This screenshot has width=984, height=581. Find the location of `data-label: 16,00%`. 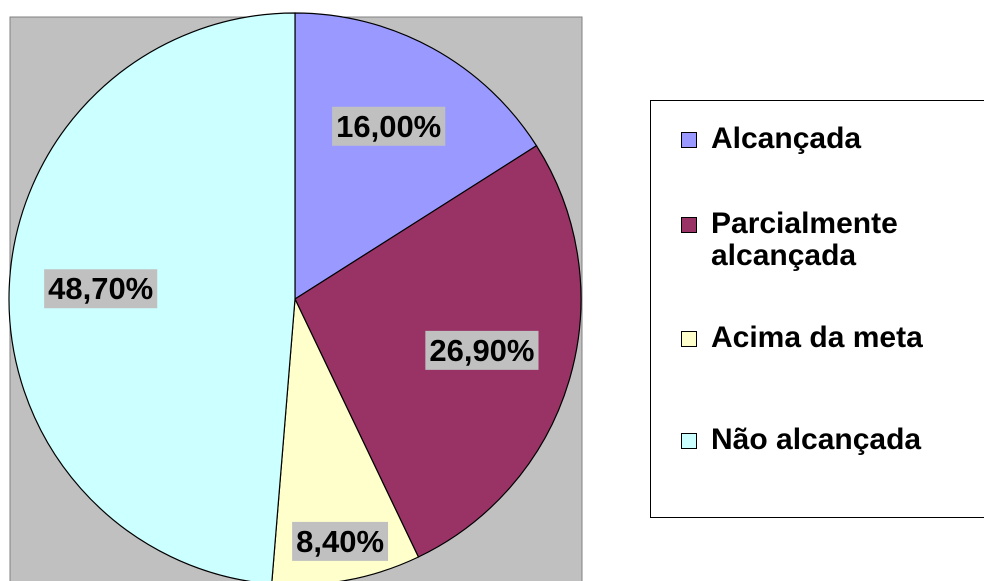

data-label: 16,00% is located at coordinates (388, 126).